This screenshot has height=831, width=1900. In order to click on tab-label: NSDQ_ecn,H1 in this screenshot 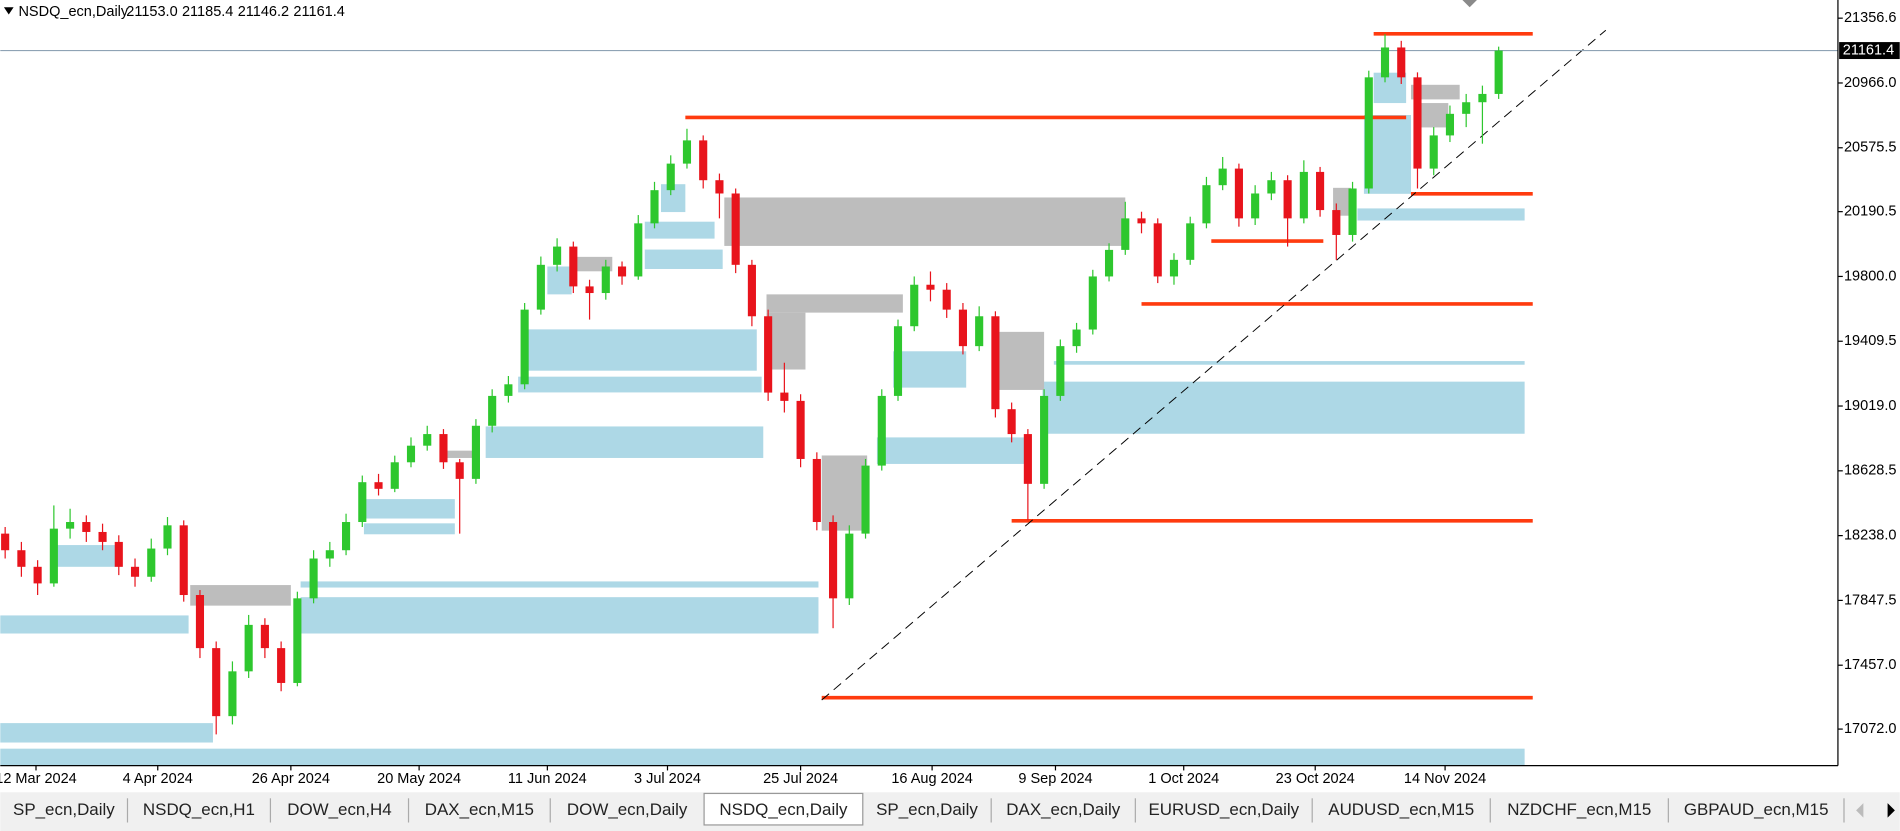, I will do `click(199, 809)`.